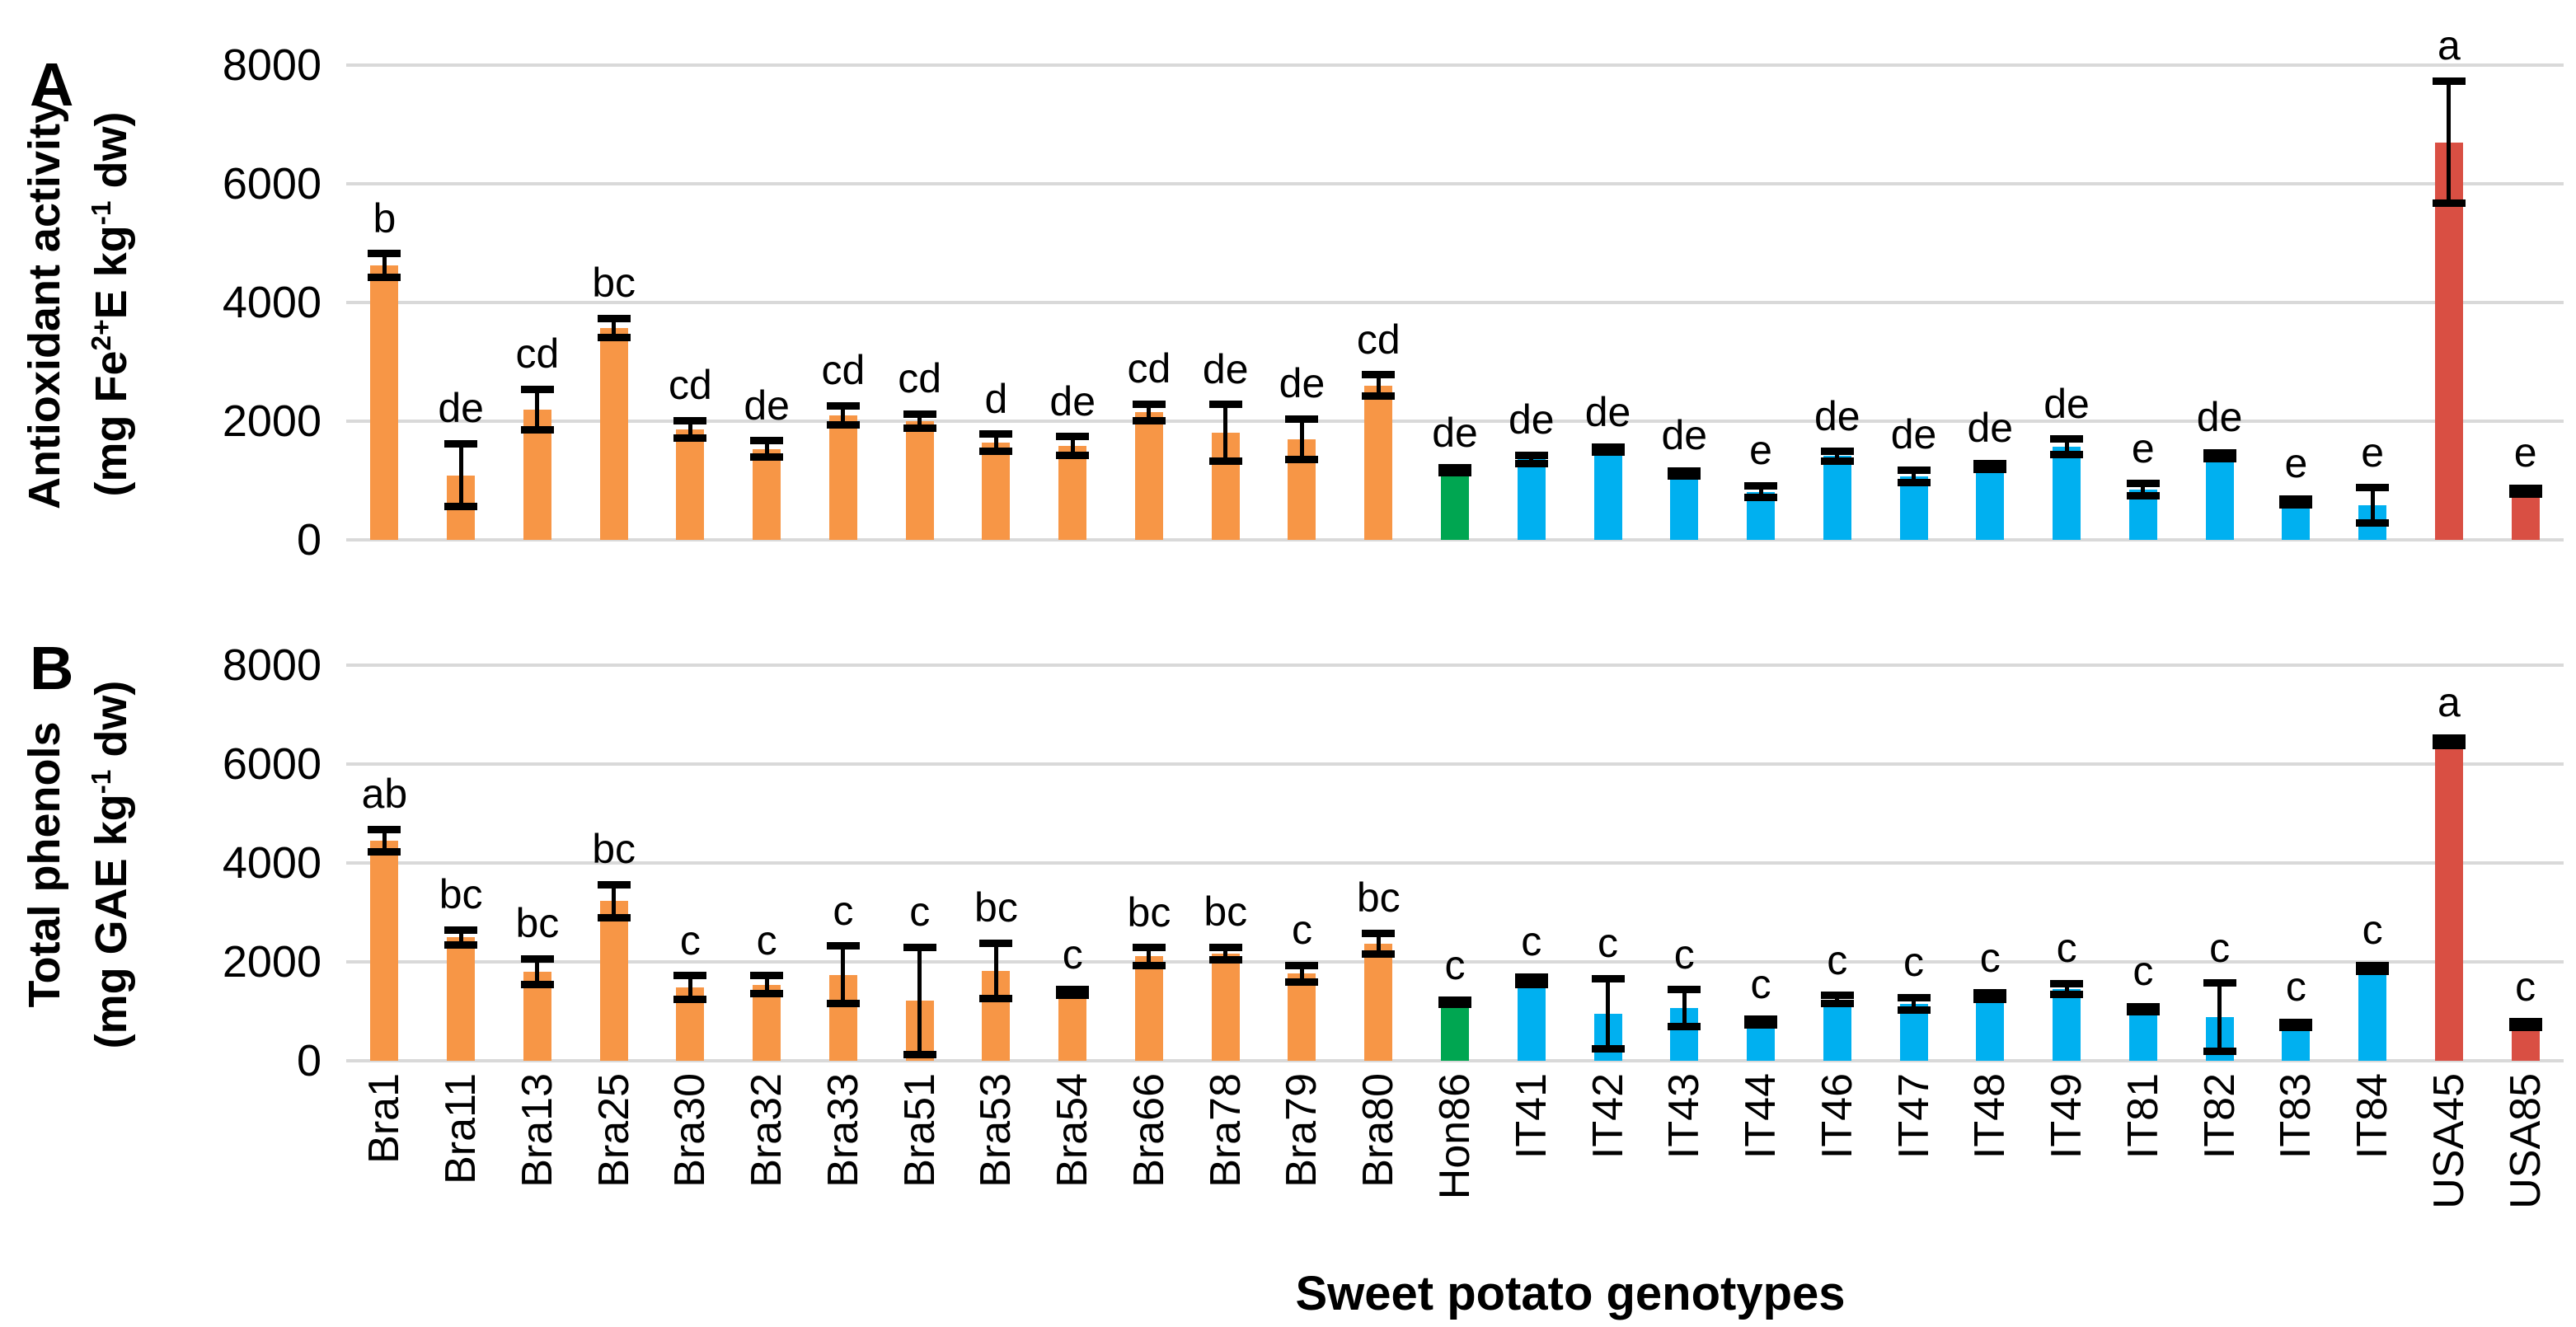 This screenshot has width=2576, height=1327. Describe the element at coordinates (1990, 469) in the screenshot. I see `error-cap-bottom-A-IT48` at that location.